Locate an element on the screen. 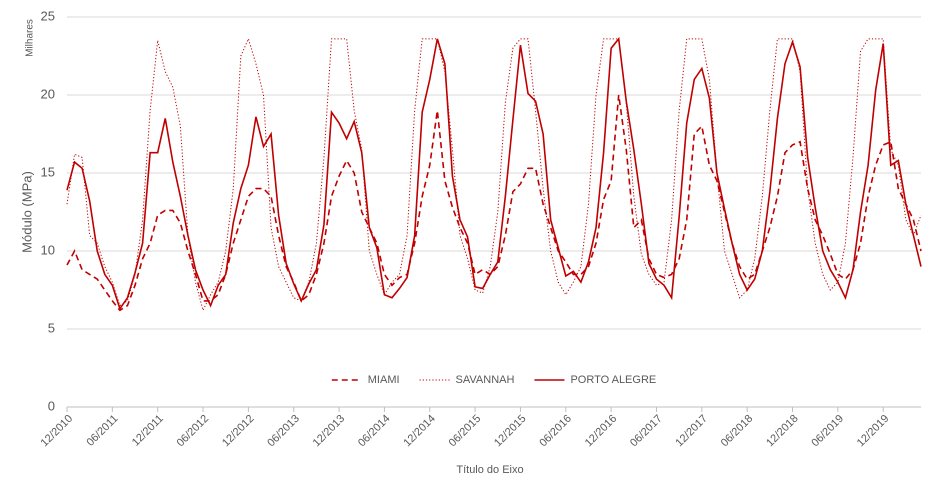 The height and width of the screenshot is (485, 945). y-unit-label: Milhares is located at coordinates (30, 38).